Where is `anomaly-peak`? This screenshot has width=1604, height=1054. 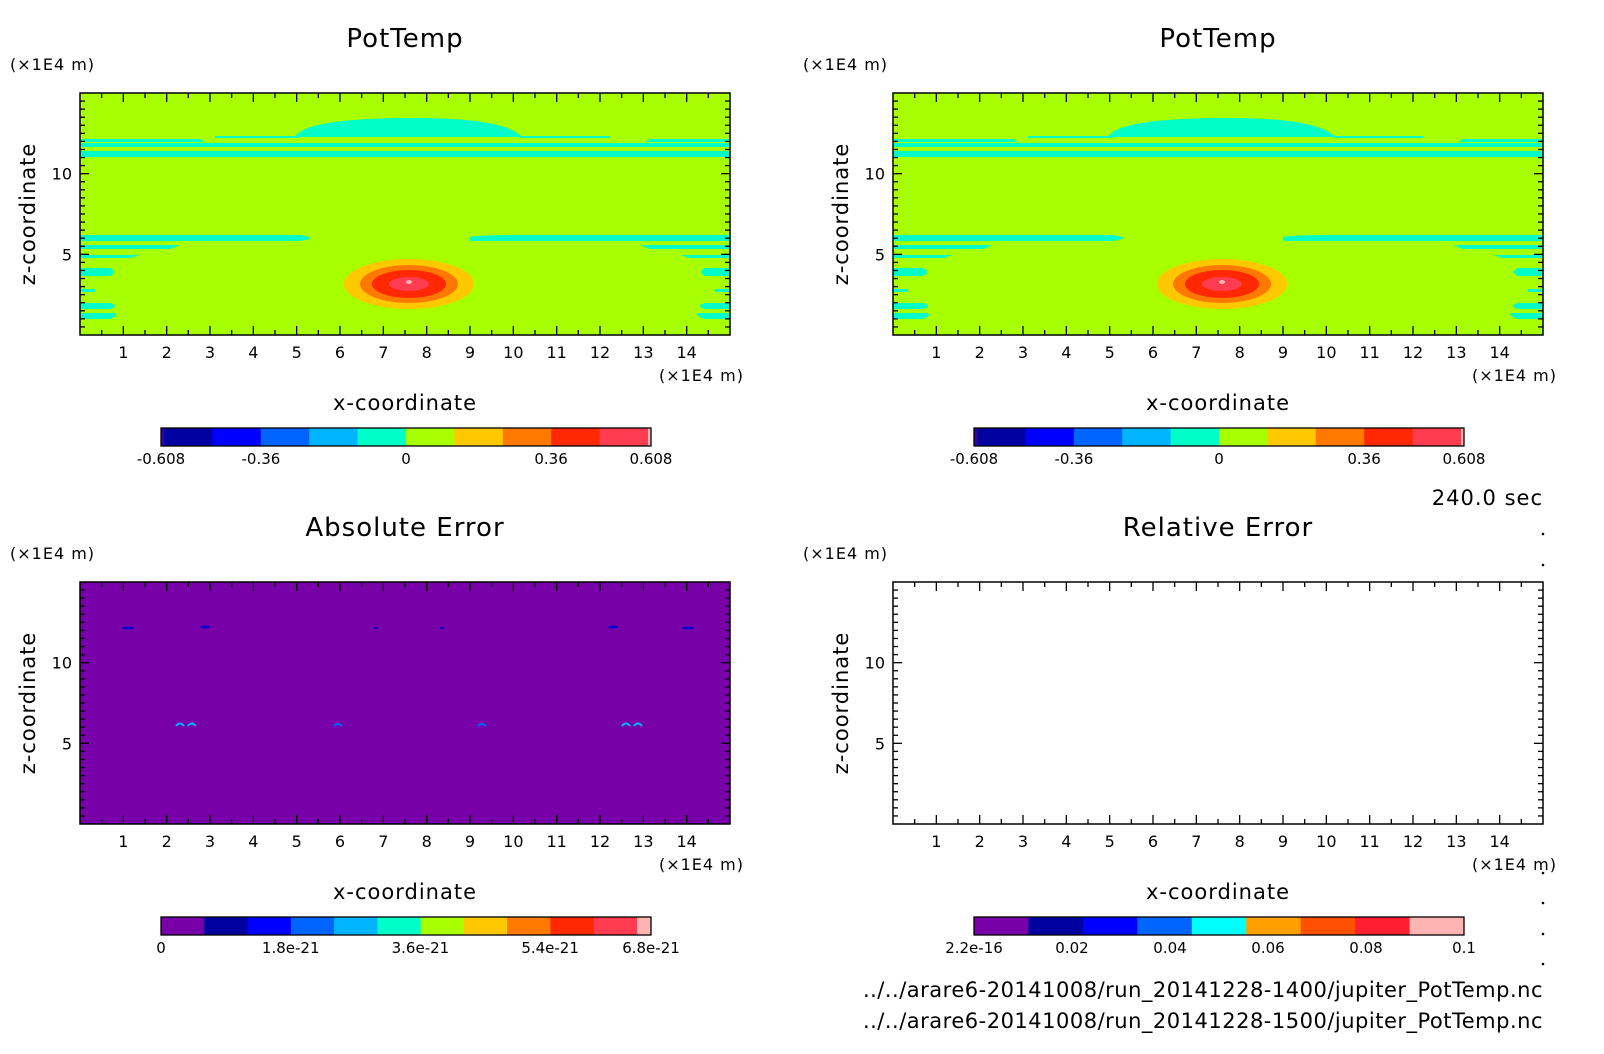 anomaly-peak is located at coordinates (1222, 282).